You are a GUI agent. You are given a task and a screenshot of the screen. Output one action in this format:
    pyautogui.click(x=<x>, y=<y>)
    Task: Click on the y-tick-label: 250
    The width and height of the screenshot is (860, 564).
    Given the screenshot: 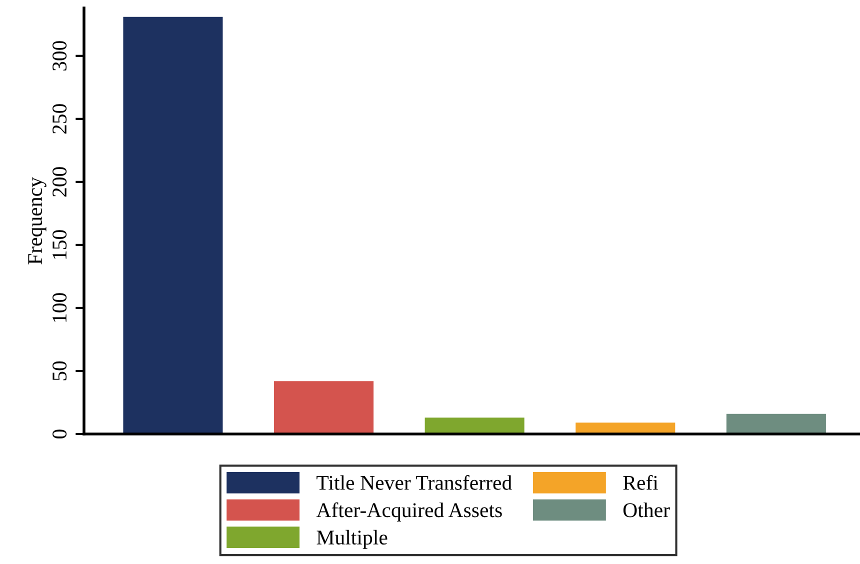 What is the action you would take?
    pyautogui.click(x=59, y=119)
    